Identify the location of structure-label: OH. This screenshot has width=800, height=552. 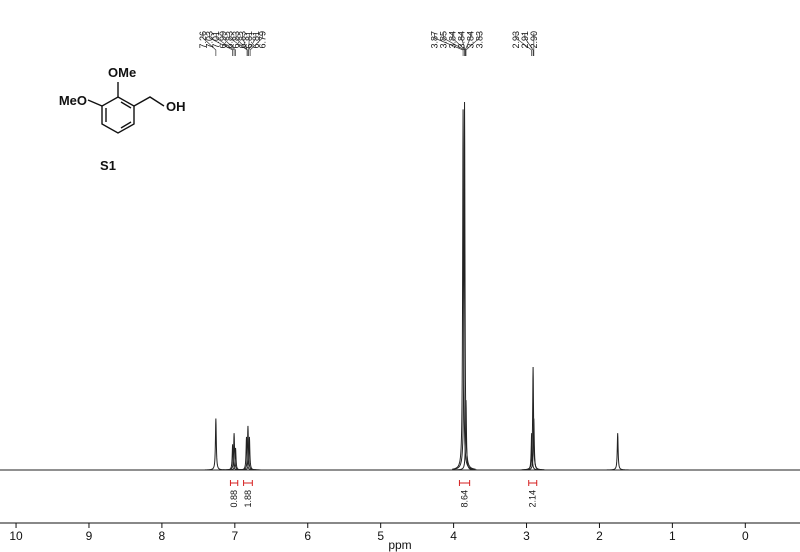
(176, 106).